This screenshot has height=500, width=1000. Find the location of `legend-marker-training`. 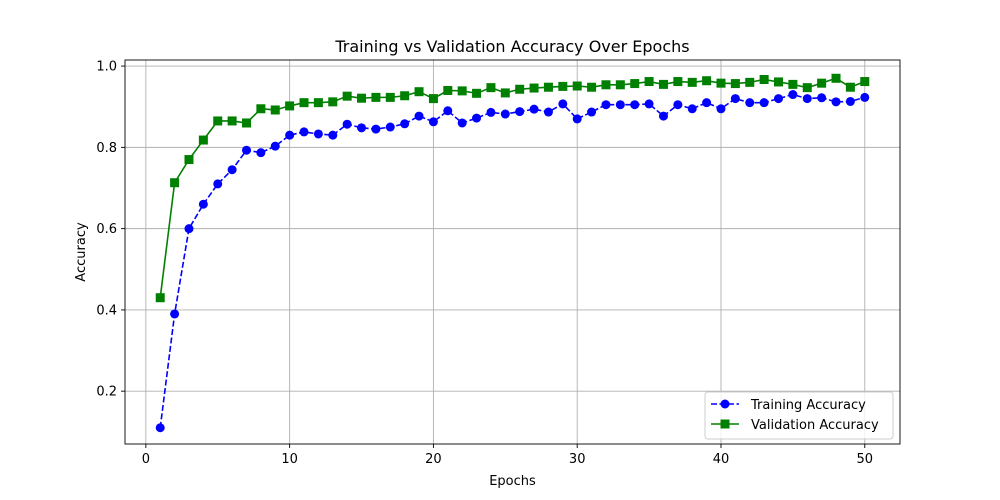

legend-marker-training is located at coordinates (725, 404).